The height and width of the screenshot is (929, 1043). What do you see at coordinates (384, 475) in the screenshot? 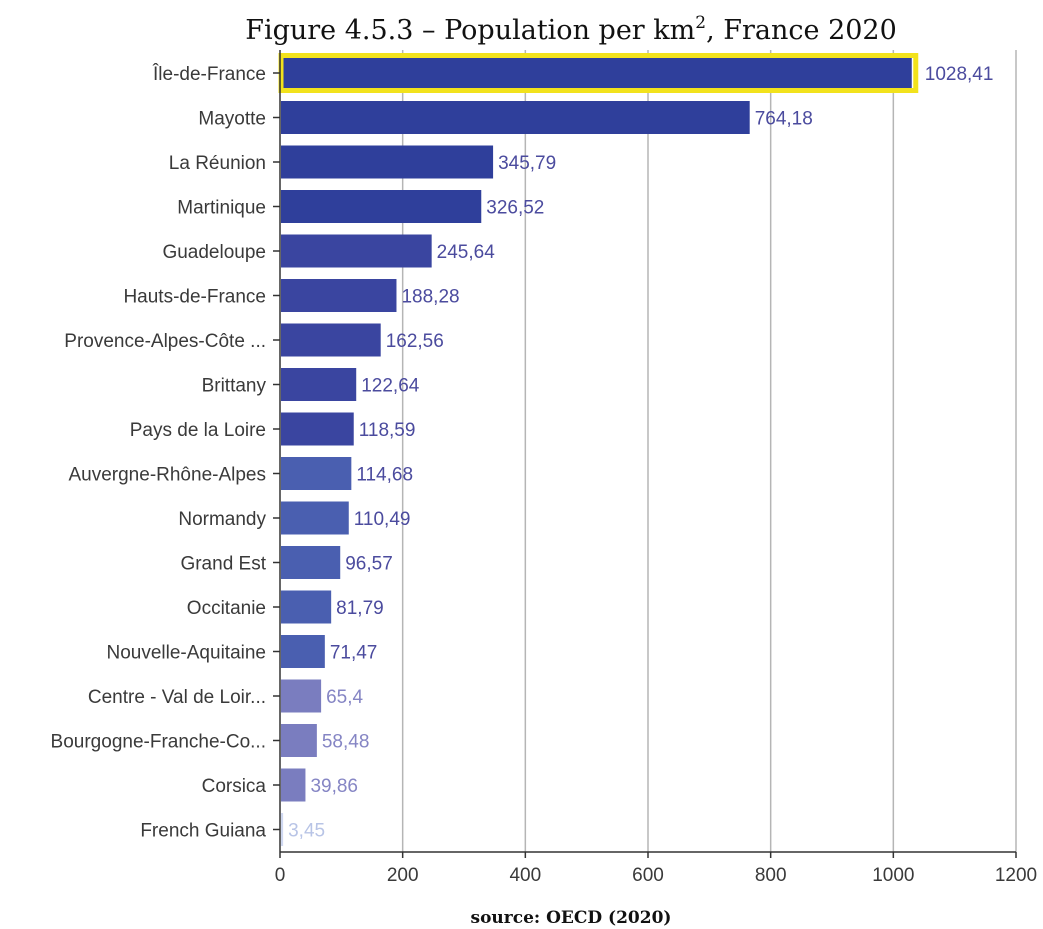
I see `value-label: 114,68` at bounding box center [384, 475].